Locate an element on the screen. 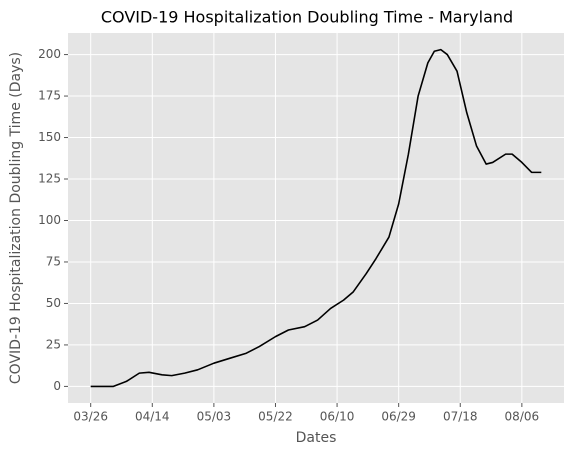 The width and height of the screenshot is (583, 457). y-tick-label: 175 is located at coordinates (49, 96).